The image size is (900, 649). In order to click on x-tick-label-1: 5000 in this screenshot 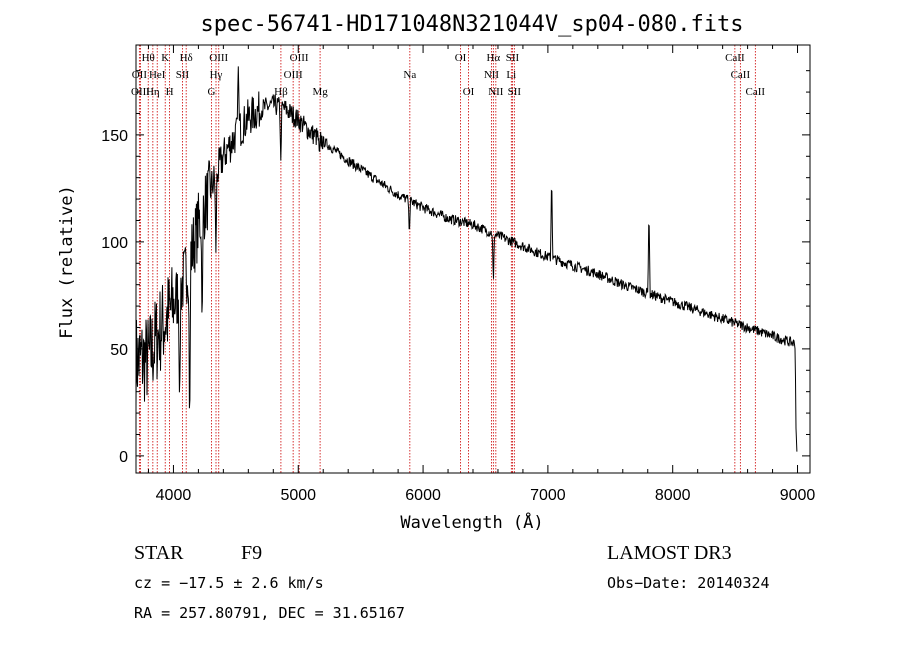, I will do `click(298, 495)`.